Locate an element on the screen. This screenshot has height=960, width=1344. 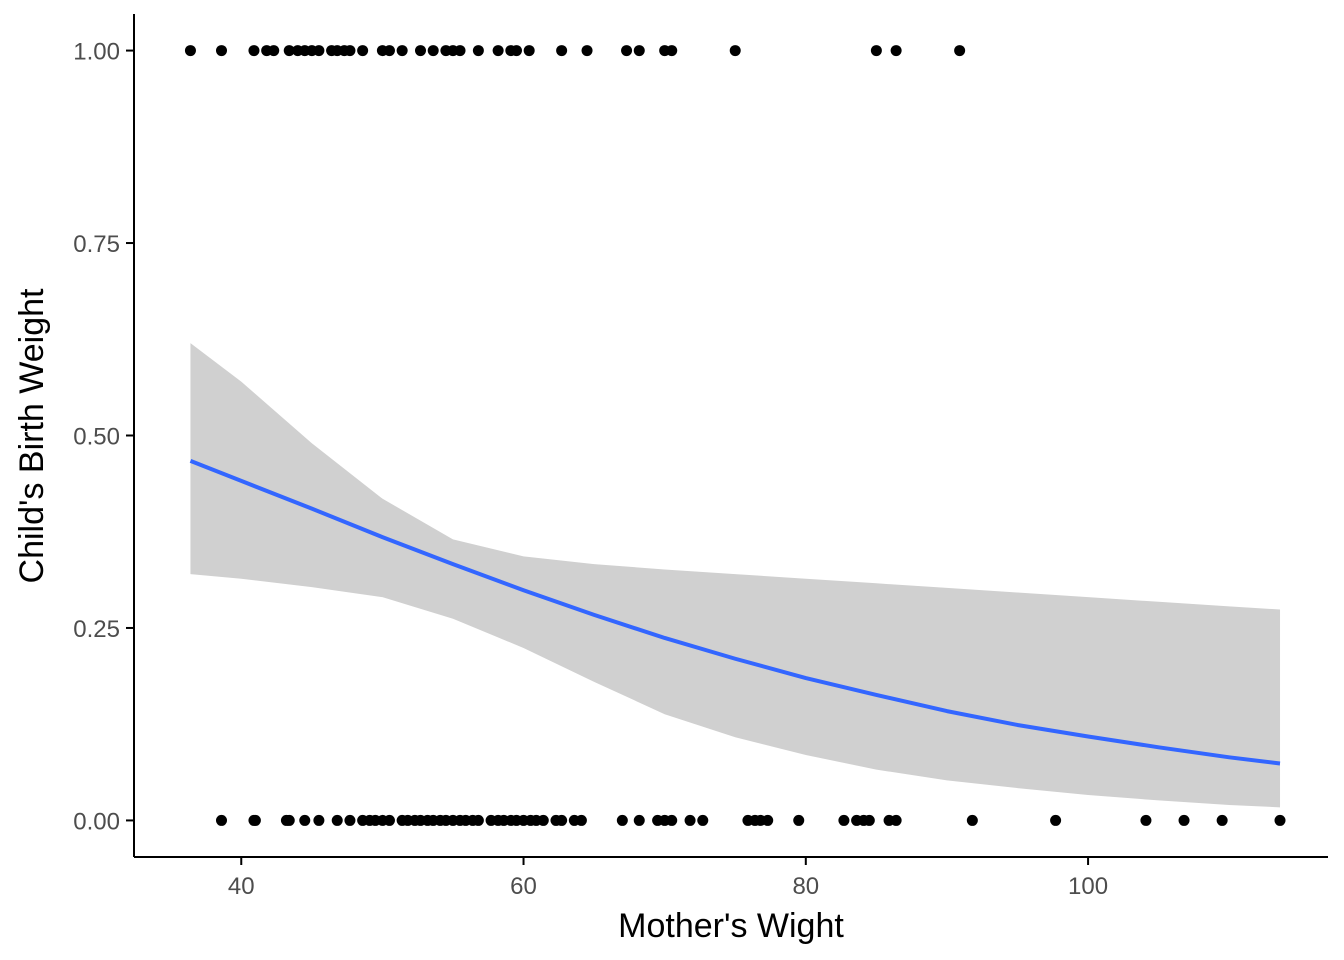
x-tick-label: 40 is located at coordinates (241, 886).